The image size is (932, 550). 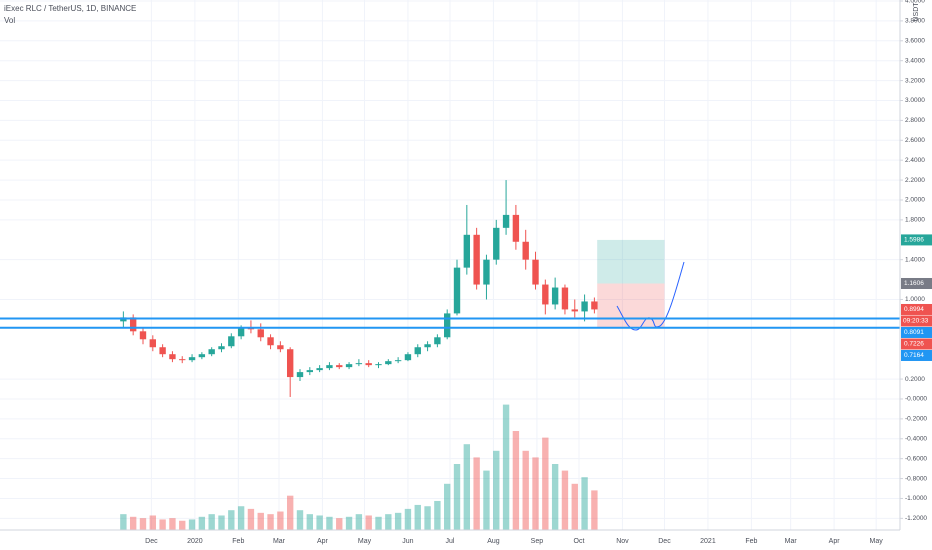 What do you see at coordinates (407, 541) in the screenshot?
I see `x-tick-label: Jun` at bounding box center [407, 541].